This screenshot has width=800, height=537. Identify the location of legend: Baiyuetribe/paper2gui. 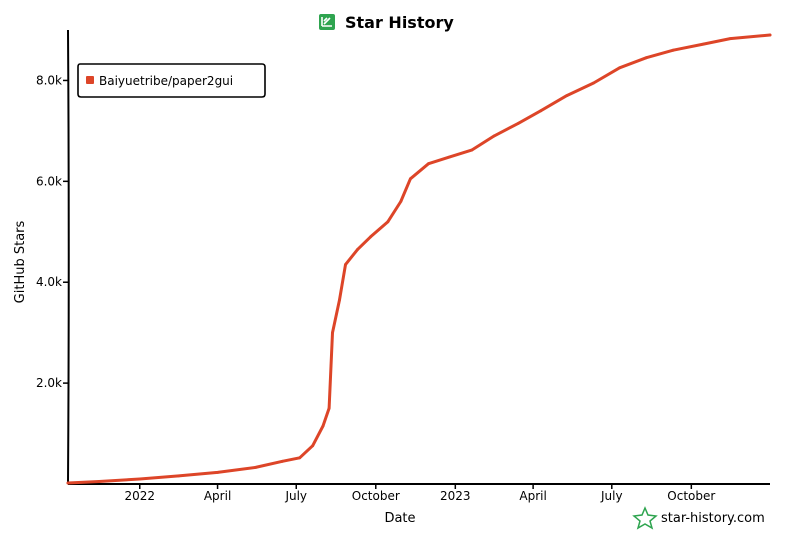
(171, 80).